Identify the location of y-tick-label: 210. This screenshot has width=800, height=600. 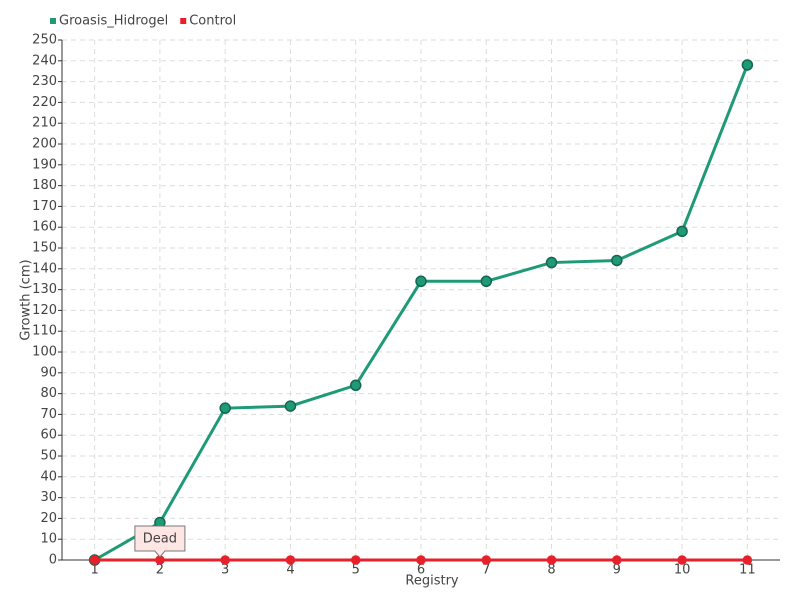
(44, 123).